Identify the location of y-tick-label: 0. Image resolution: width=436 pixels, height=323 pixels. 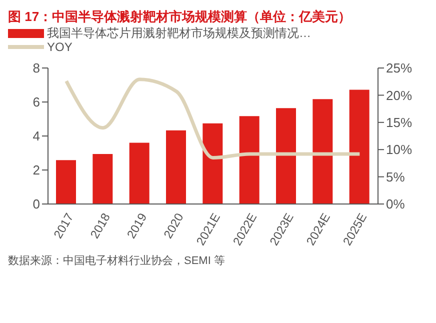
(36, 204).